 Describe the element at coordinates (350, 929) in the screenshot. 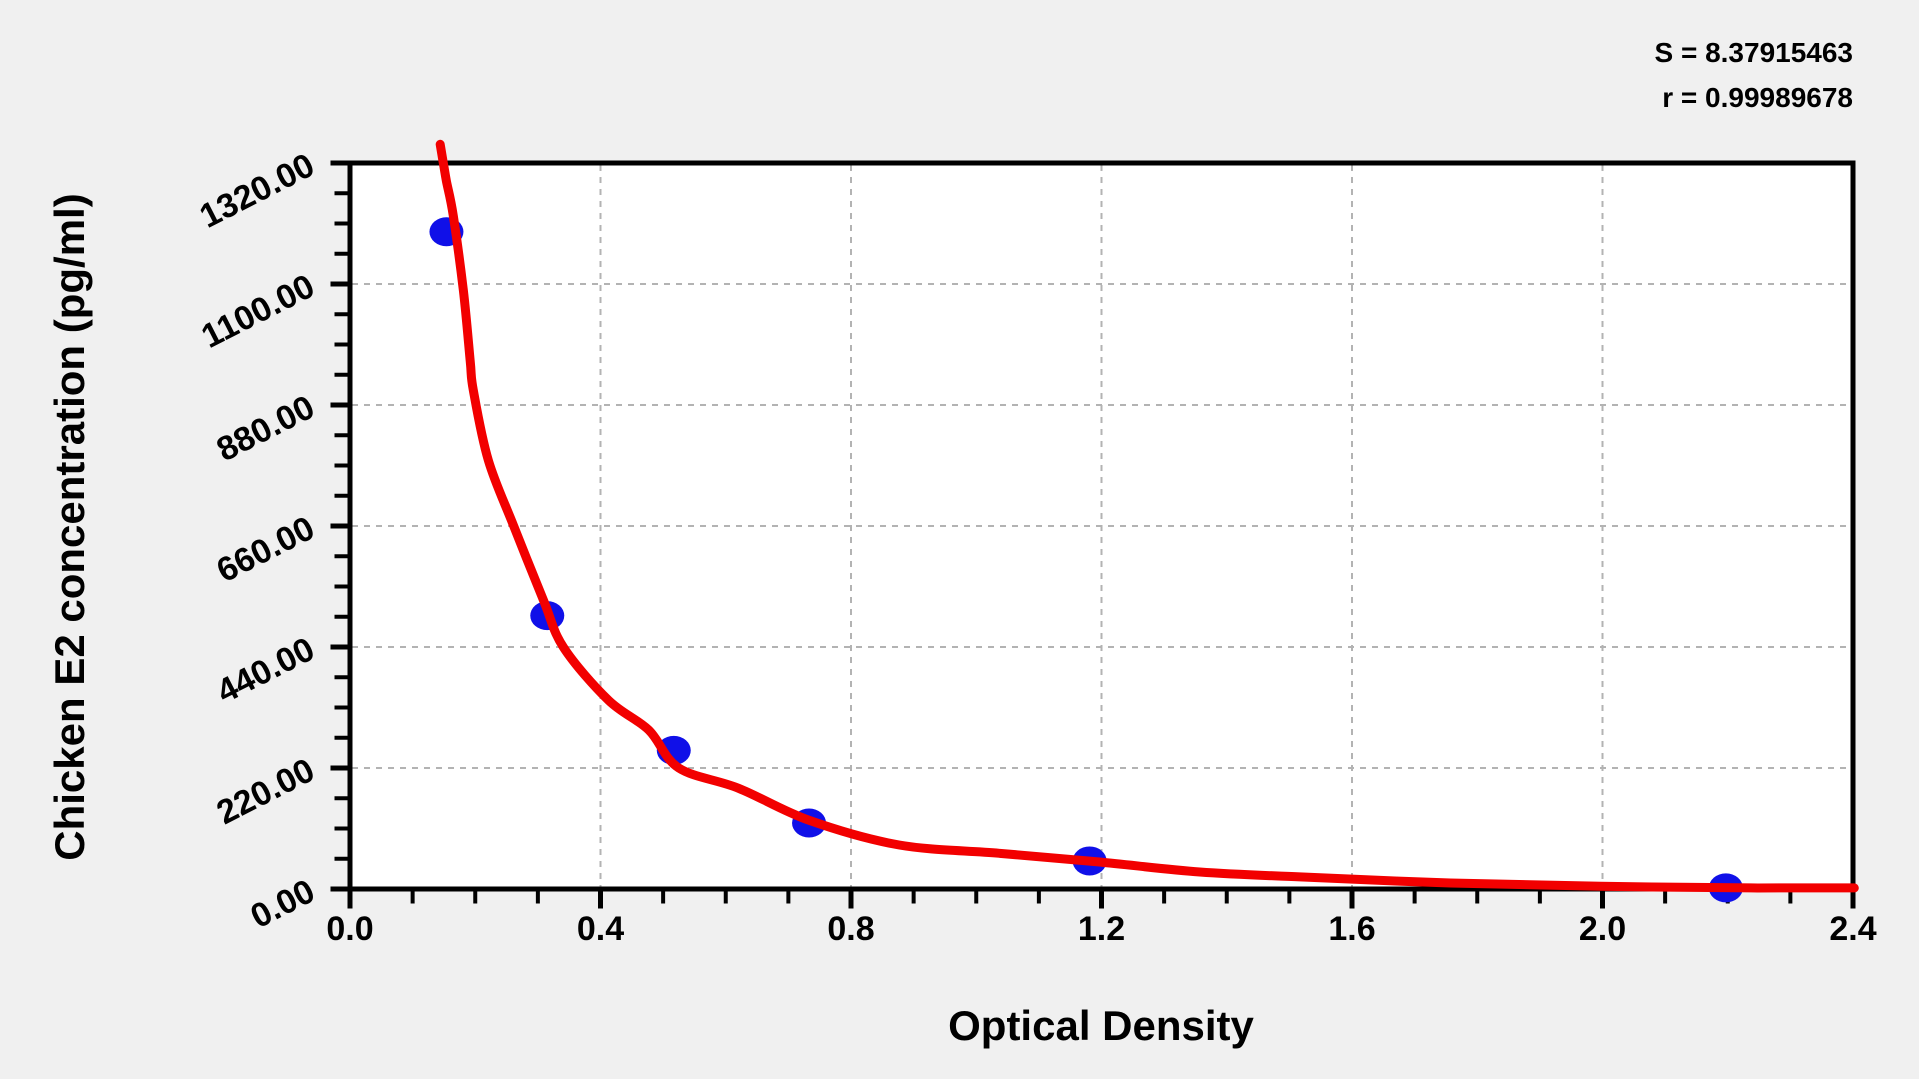

I see `x-tick-label: 0.0` at that location.